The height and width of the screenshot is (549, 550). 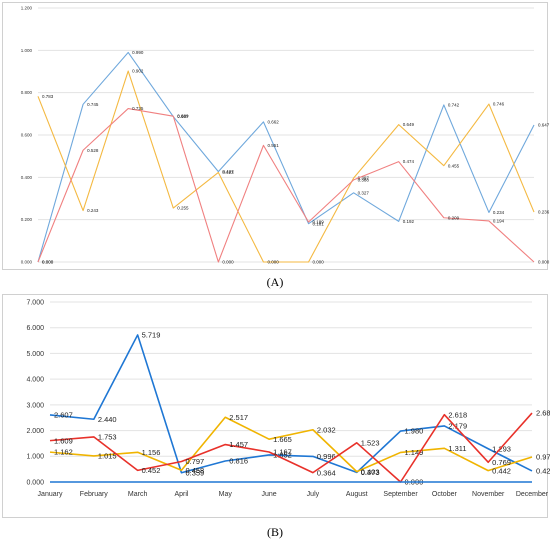 I want to click on y-tick-label: 2.000, so click(x=35, y=431).